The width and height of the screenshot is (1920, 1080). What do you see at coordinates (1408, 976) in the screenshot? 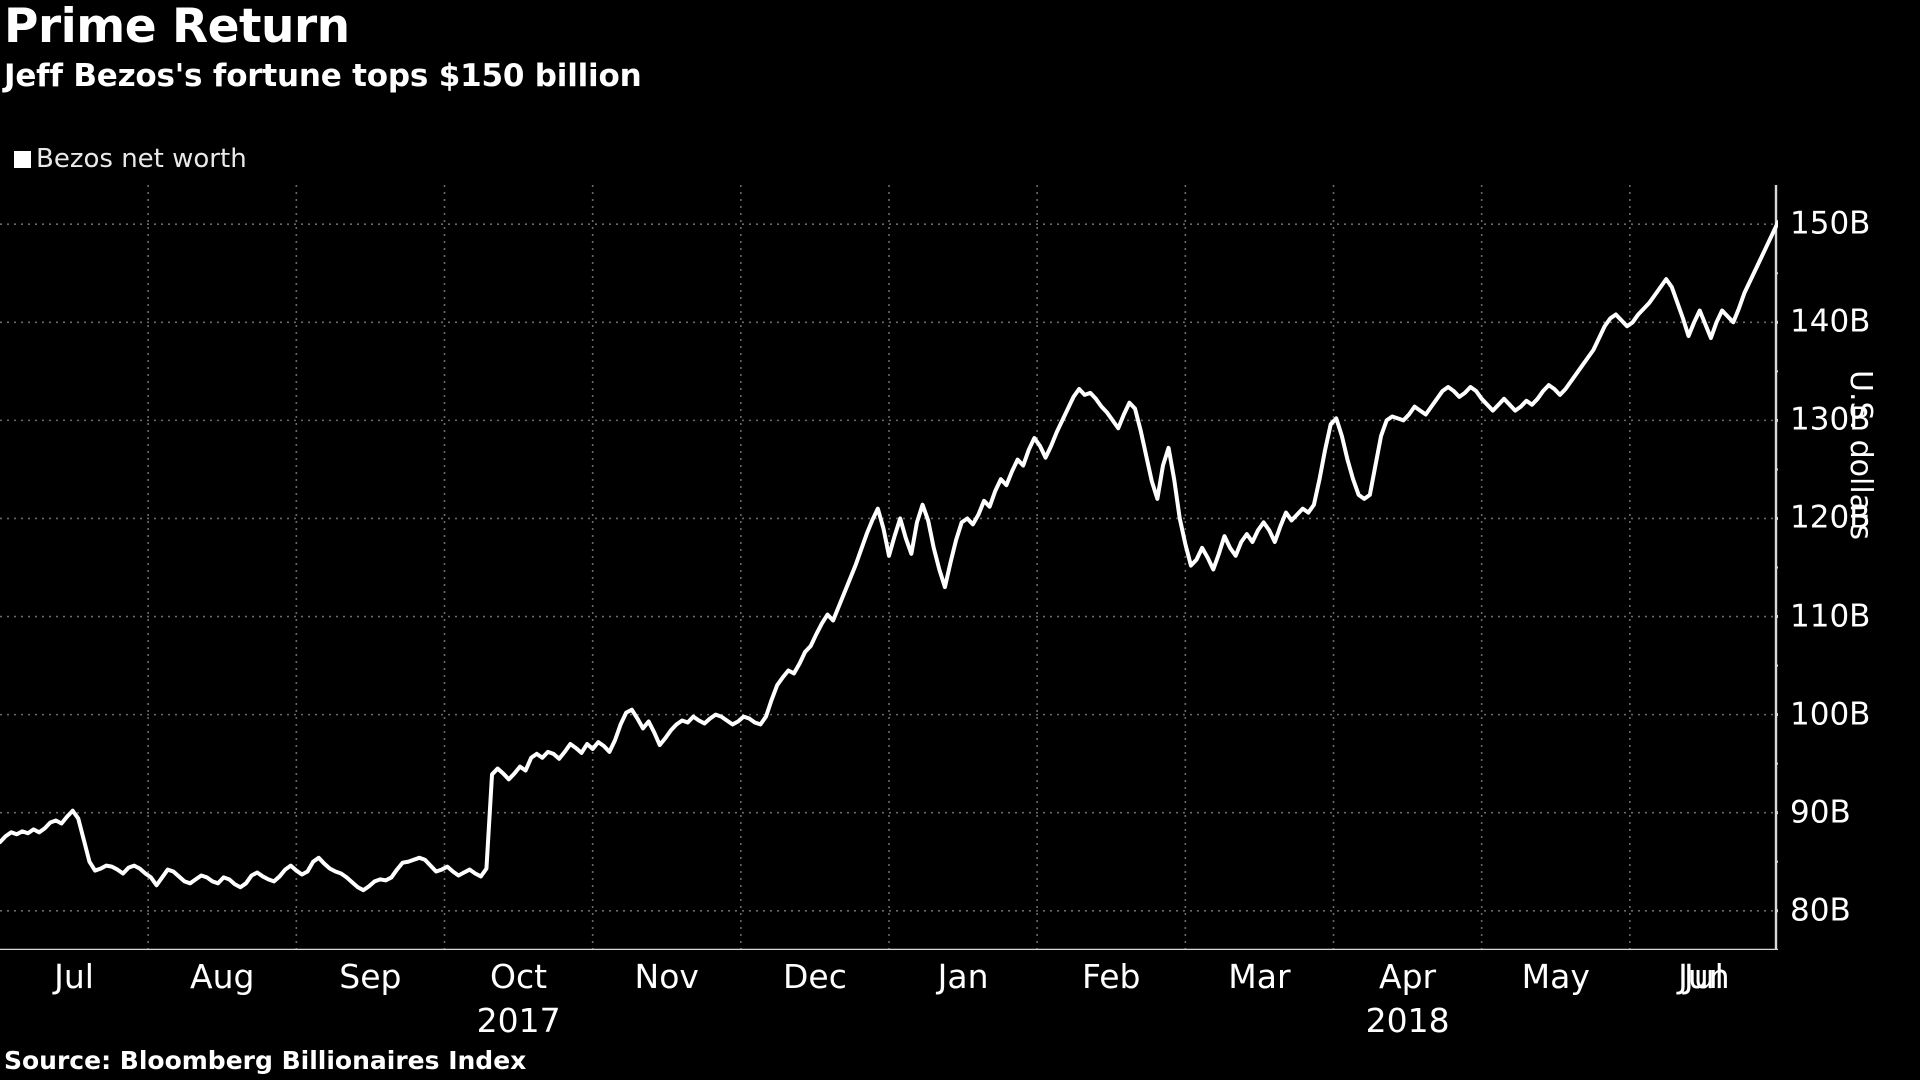
I see `x-axis-tick-label: Apr` at bounding box center [1408, 976].